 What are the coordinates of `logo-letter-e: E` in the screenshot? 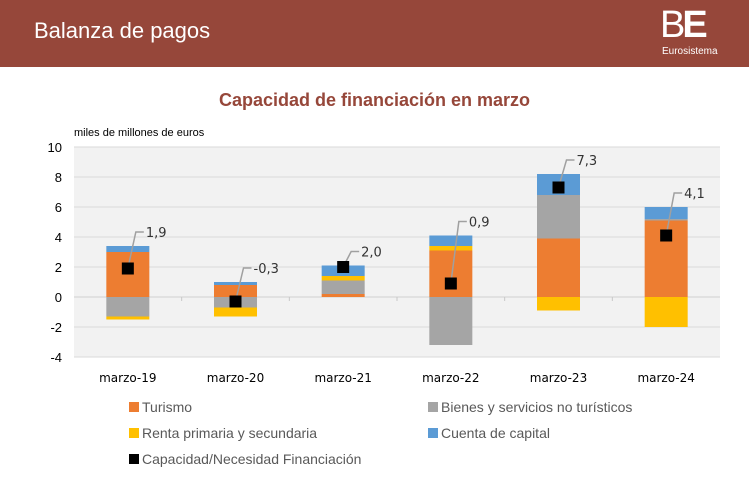 It's located at (694, 25).